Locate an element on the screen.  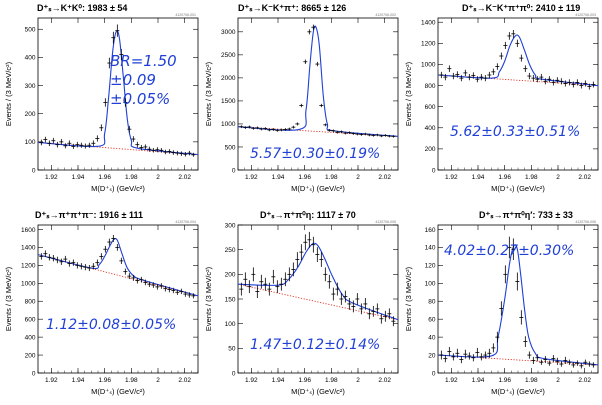
branching-ratio-label: BR=1.50 ±0.09 ±0.05% is located at coordinates (143, 80).